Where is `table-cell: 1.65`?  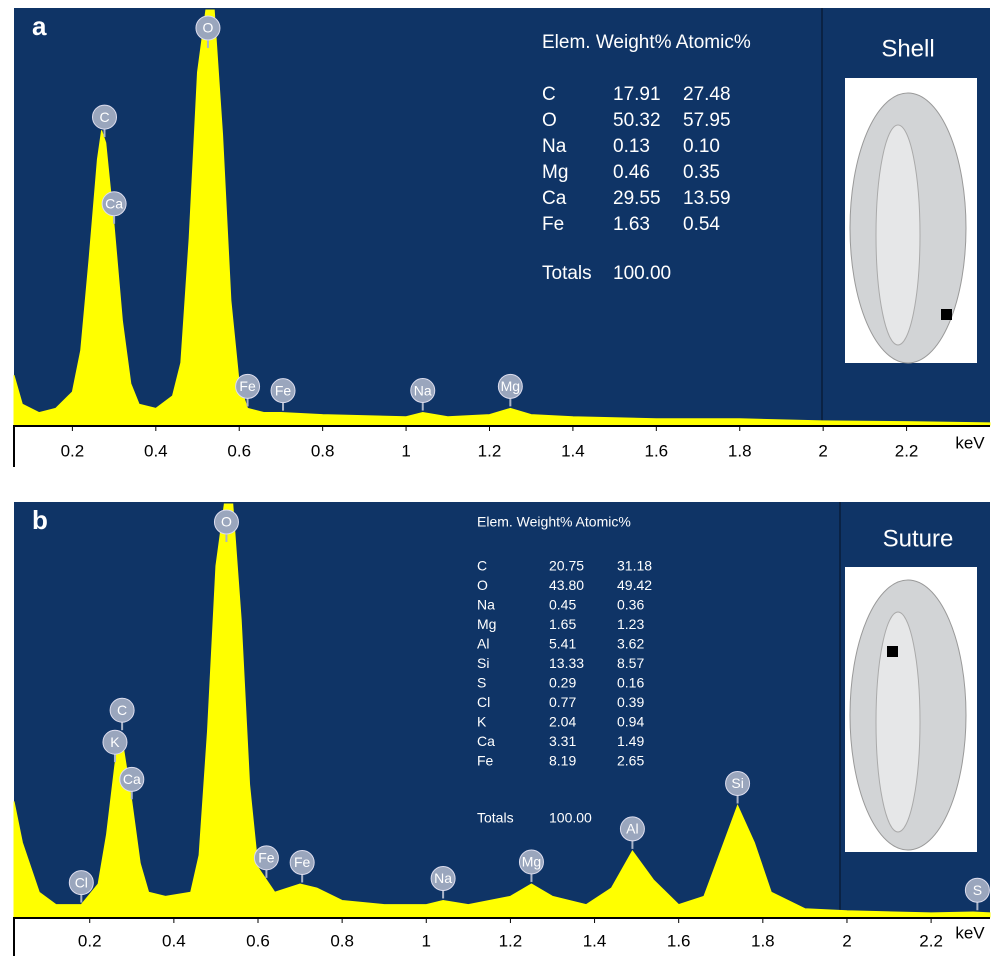 table-cell: 1.65 is located at coordinates (562, 624).